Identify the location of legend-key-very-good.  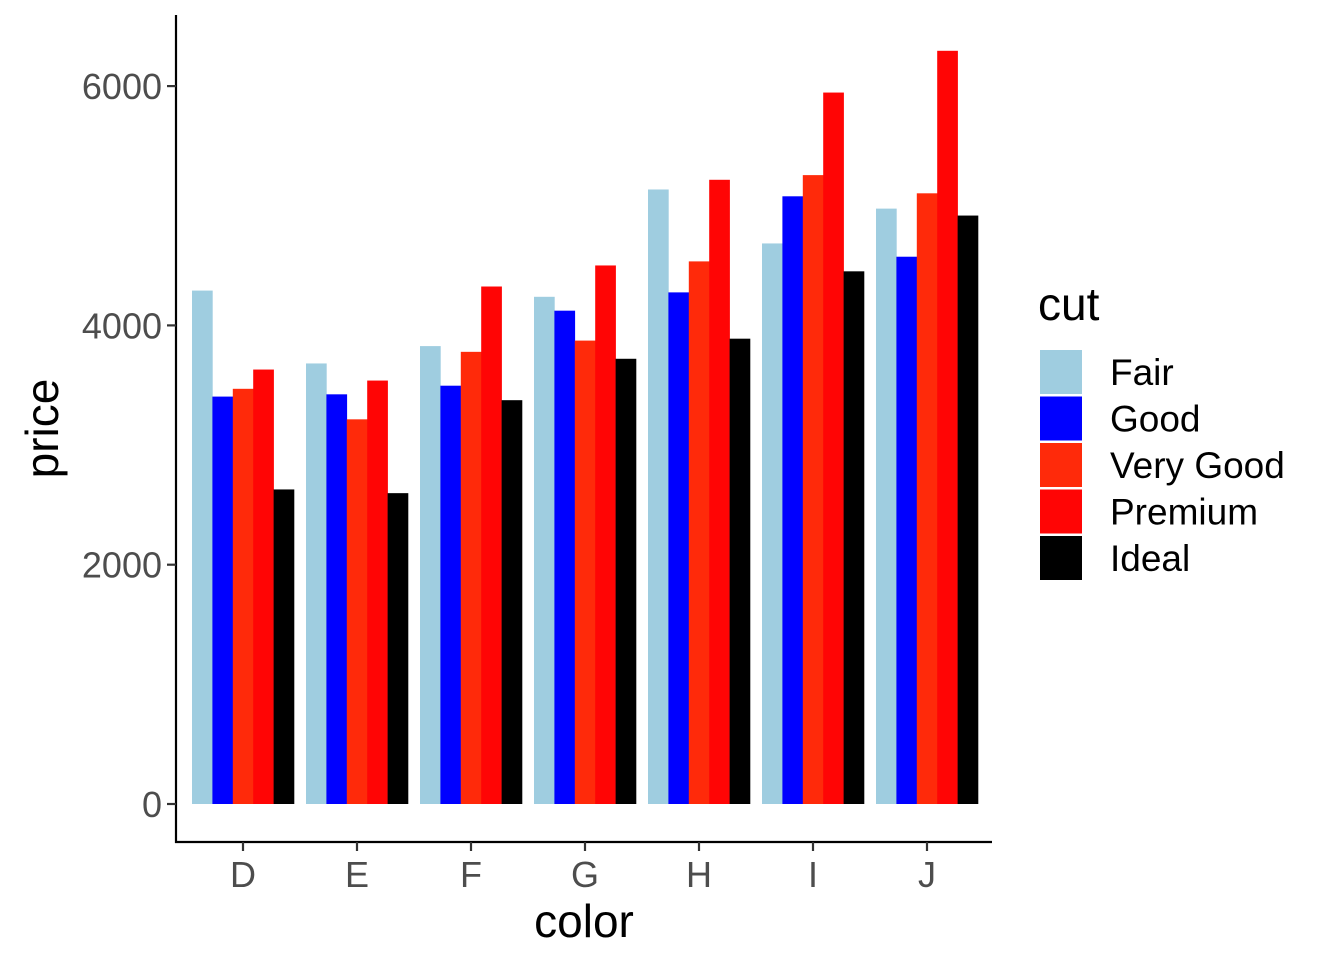
(1061, 465).